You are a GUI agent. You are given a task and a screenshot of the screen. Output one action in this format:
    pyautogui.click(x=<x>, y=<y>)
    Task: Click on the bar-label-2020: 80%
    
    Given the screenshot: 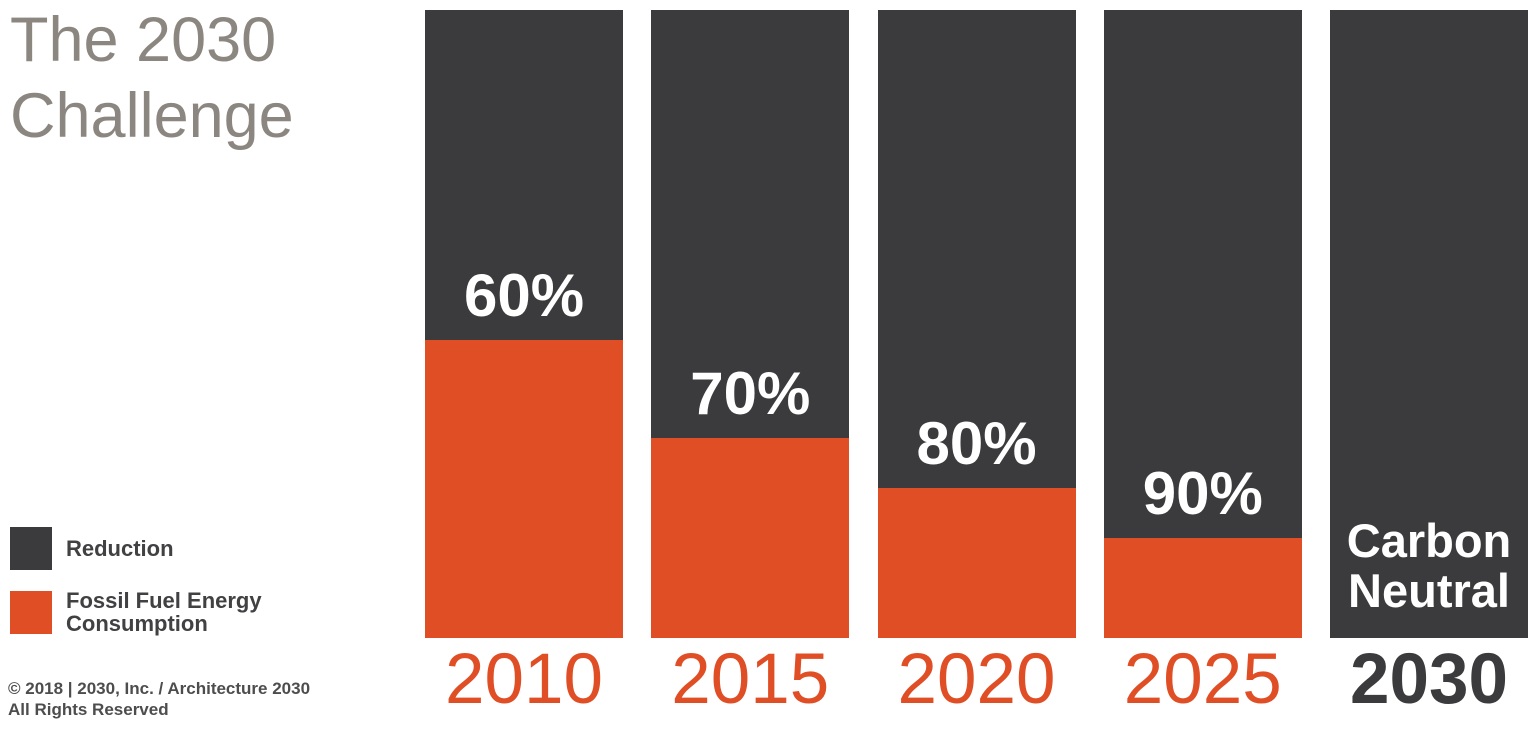 What is the action you would take?
    pyautogui.click(x=977, y=444)
    